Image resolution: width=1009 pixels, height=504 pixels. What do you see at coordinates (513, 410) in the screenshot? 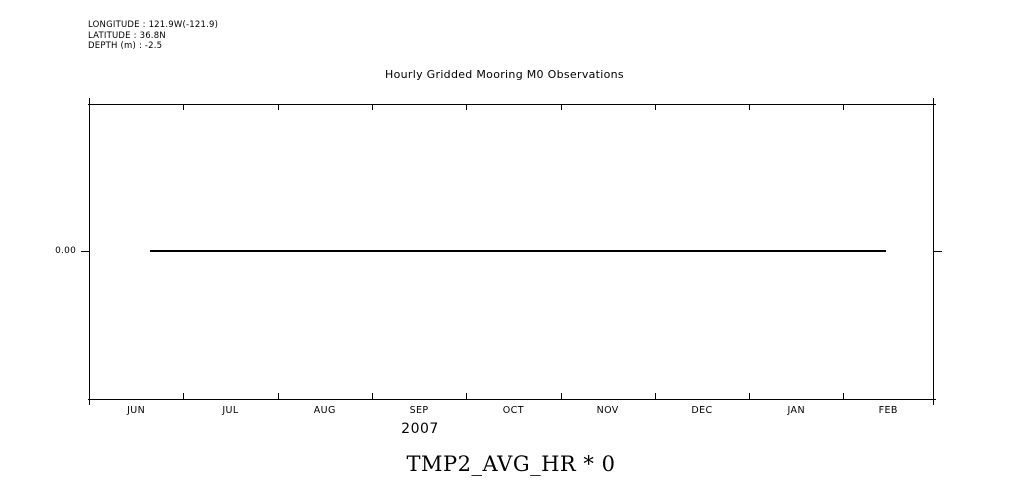
I see `x-tick-label-oct: OCT` at bounding box center [513, 410].